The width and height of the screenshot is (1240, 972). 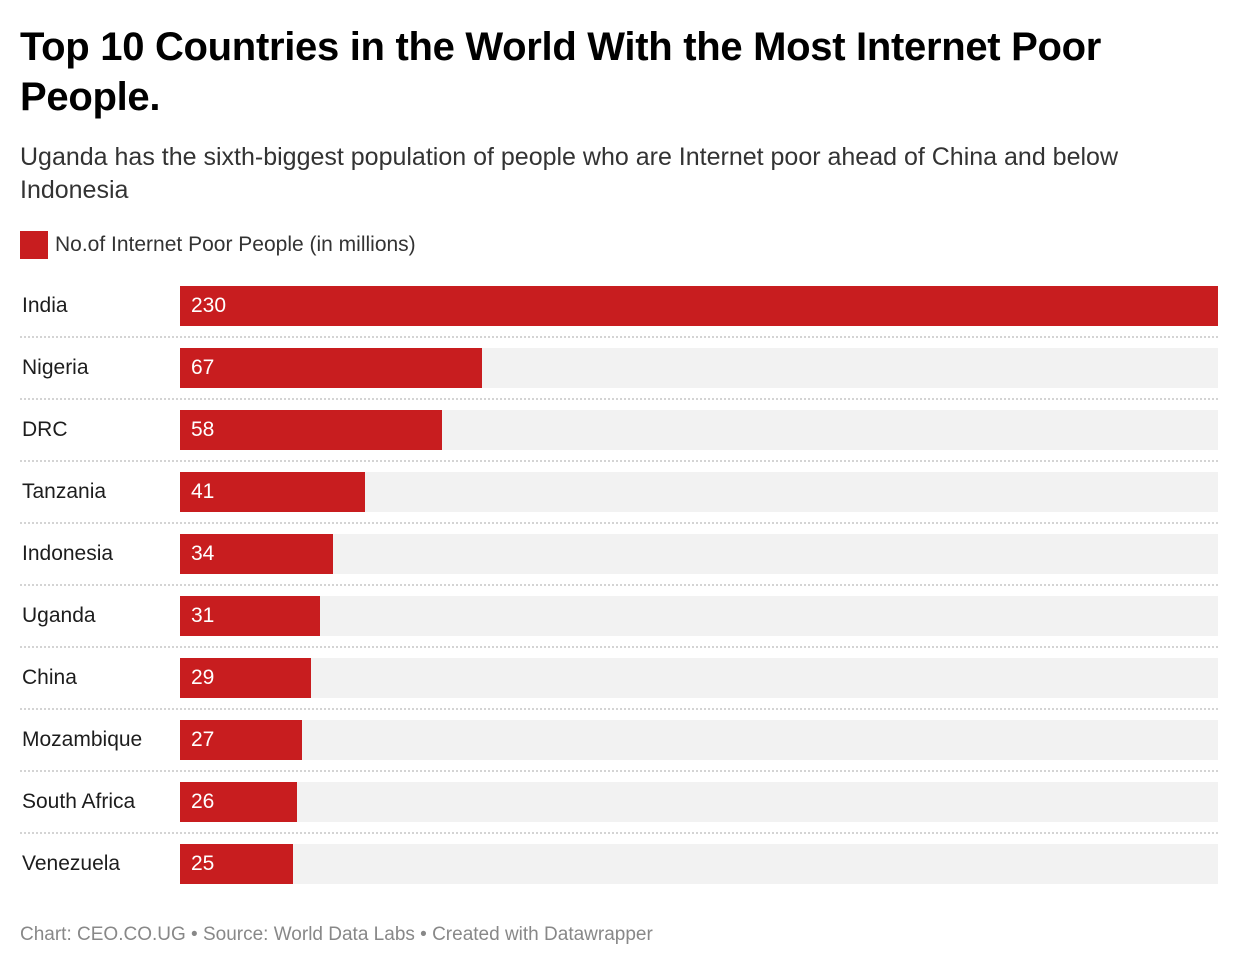 What do you see at coordinates (203, 863) in the screenshot?
I see `bar-value-label: 25` at bounding box center [203, 863].